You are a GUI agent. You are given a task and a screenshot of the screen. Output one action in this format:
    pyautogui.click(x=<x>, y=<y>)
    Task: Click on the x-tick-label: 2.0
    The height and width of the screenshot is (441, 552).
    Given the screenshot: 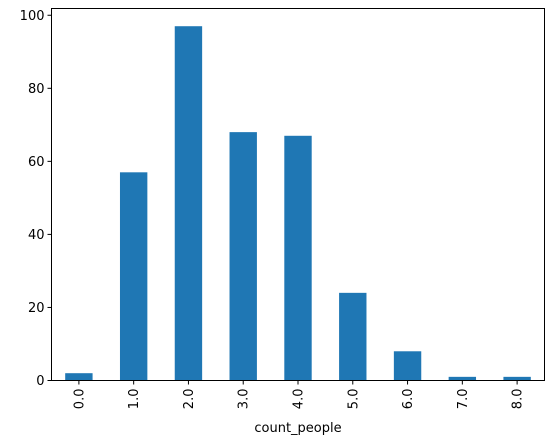 What is the action you would take?
    pyautogui.click(x=189, y=399)
    